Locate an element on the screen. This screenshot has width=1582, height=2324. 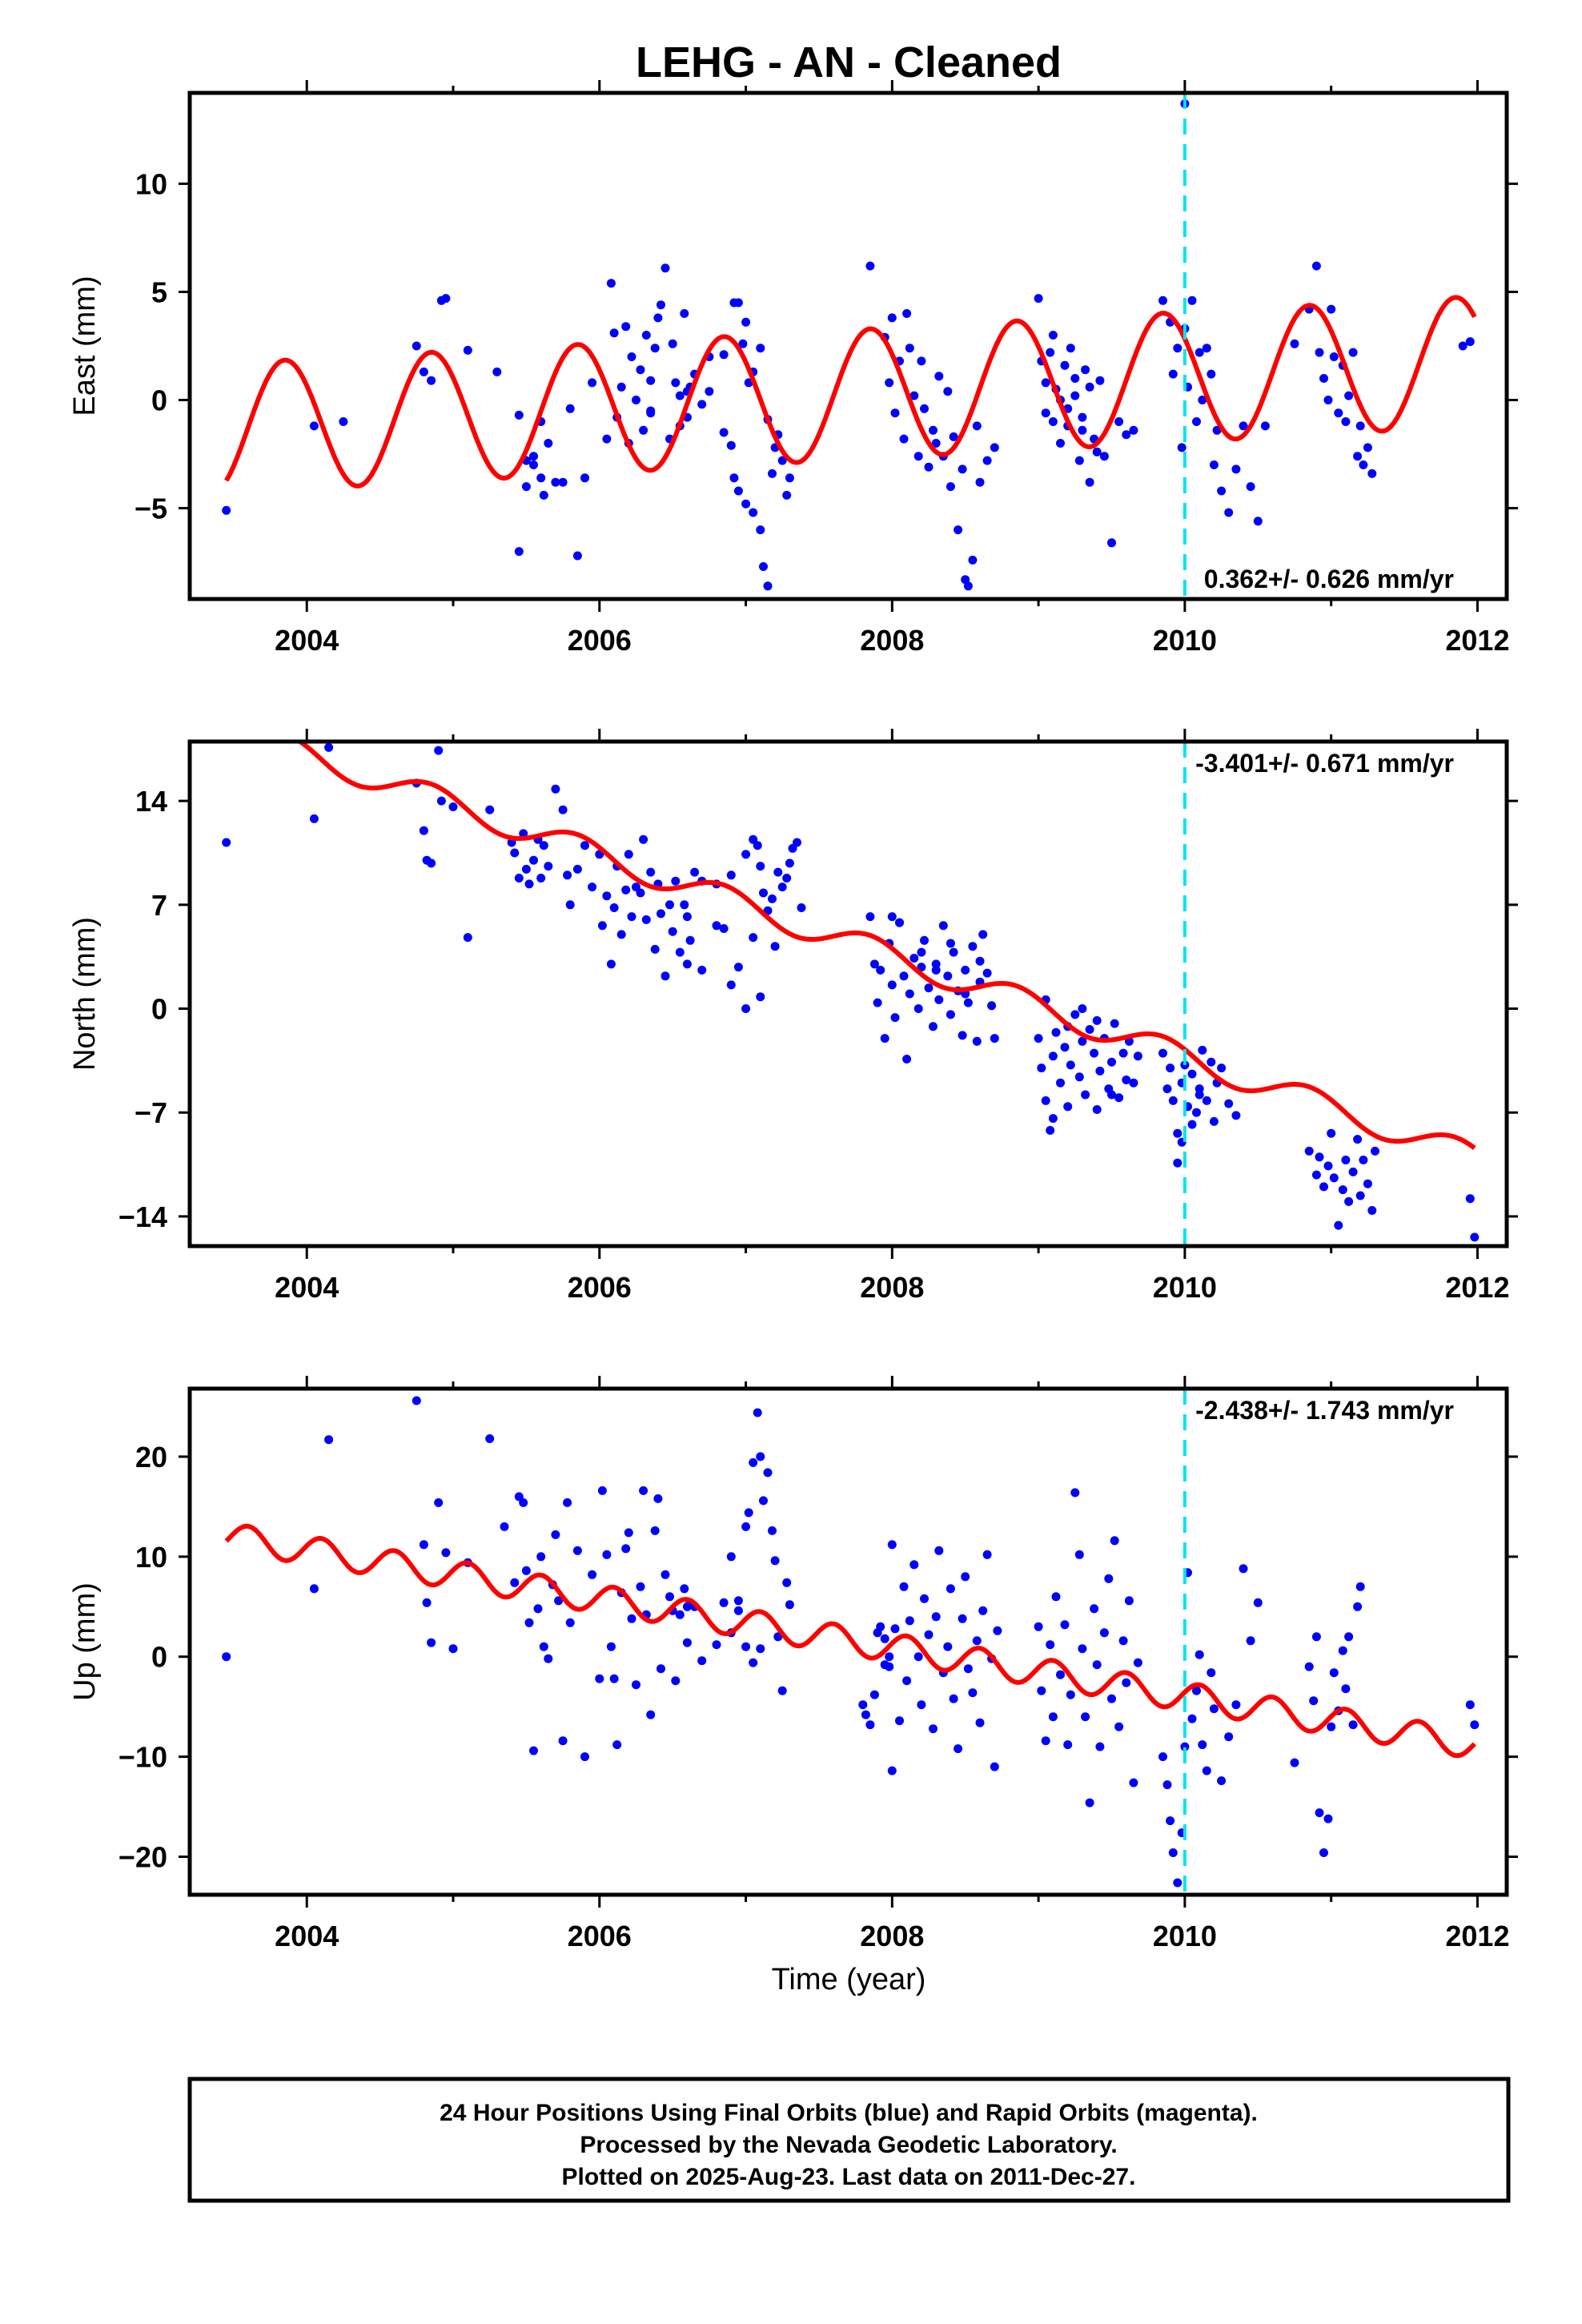
x-tick-label: 2012 is located at coordinates (1477, 1287).